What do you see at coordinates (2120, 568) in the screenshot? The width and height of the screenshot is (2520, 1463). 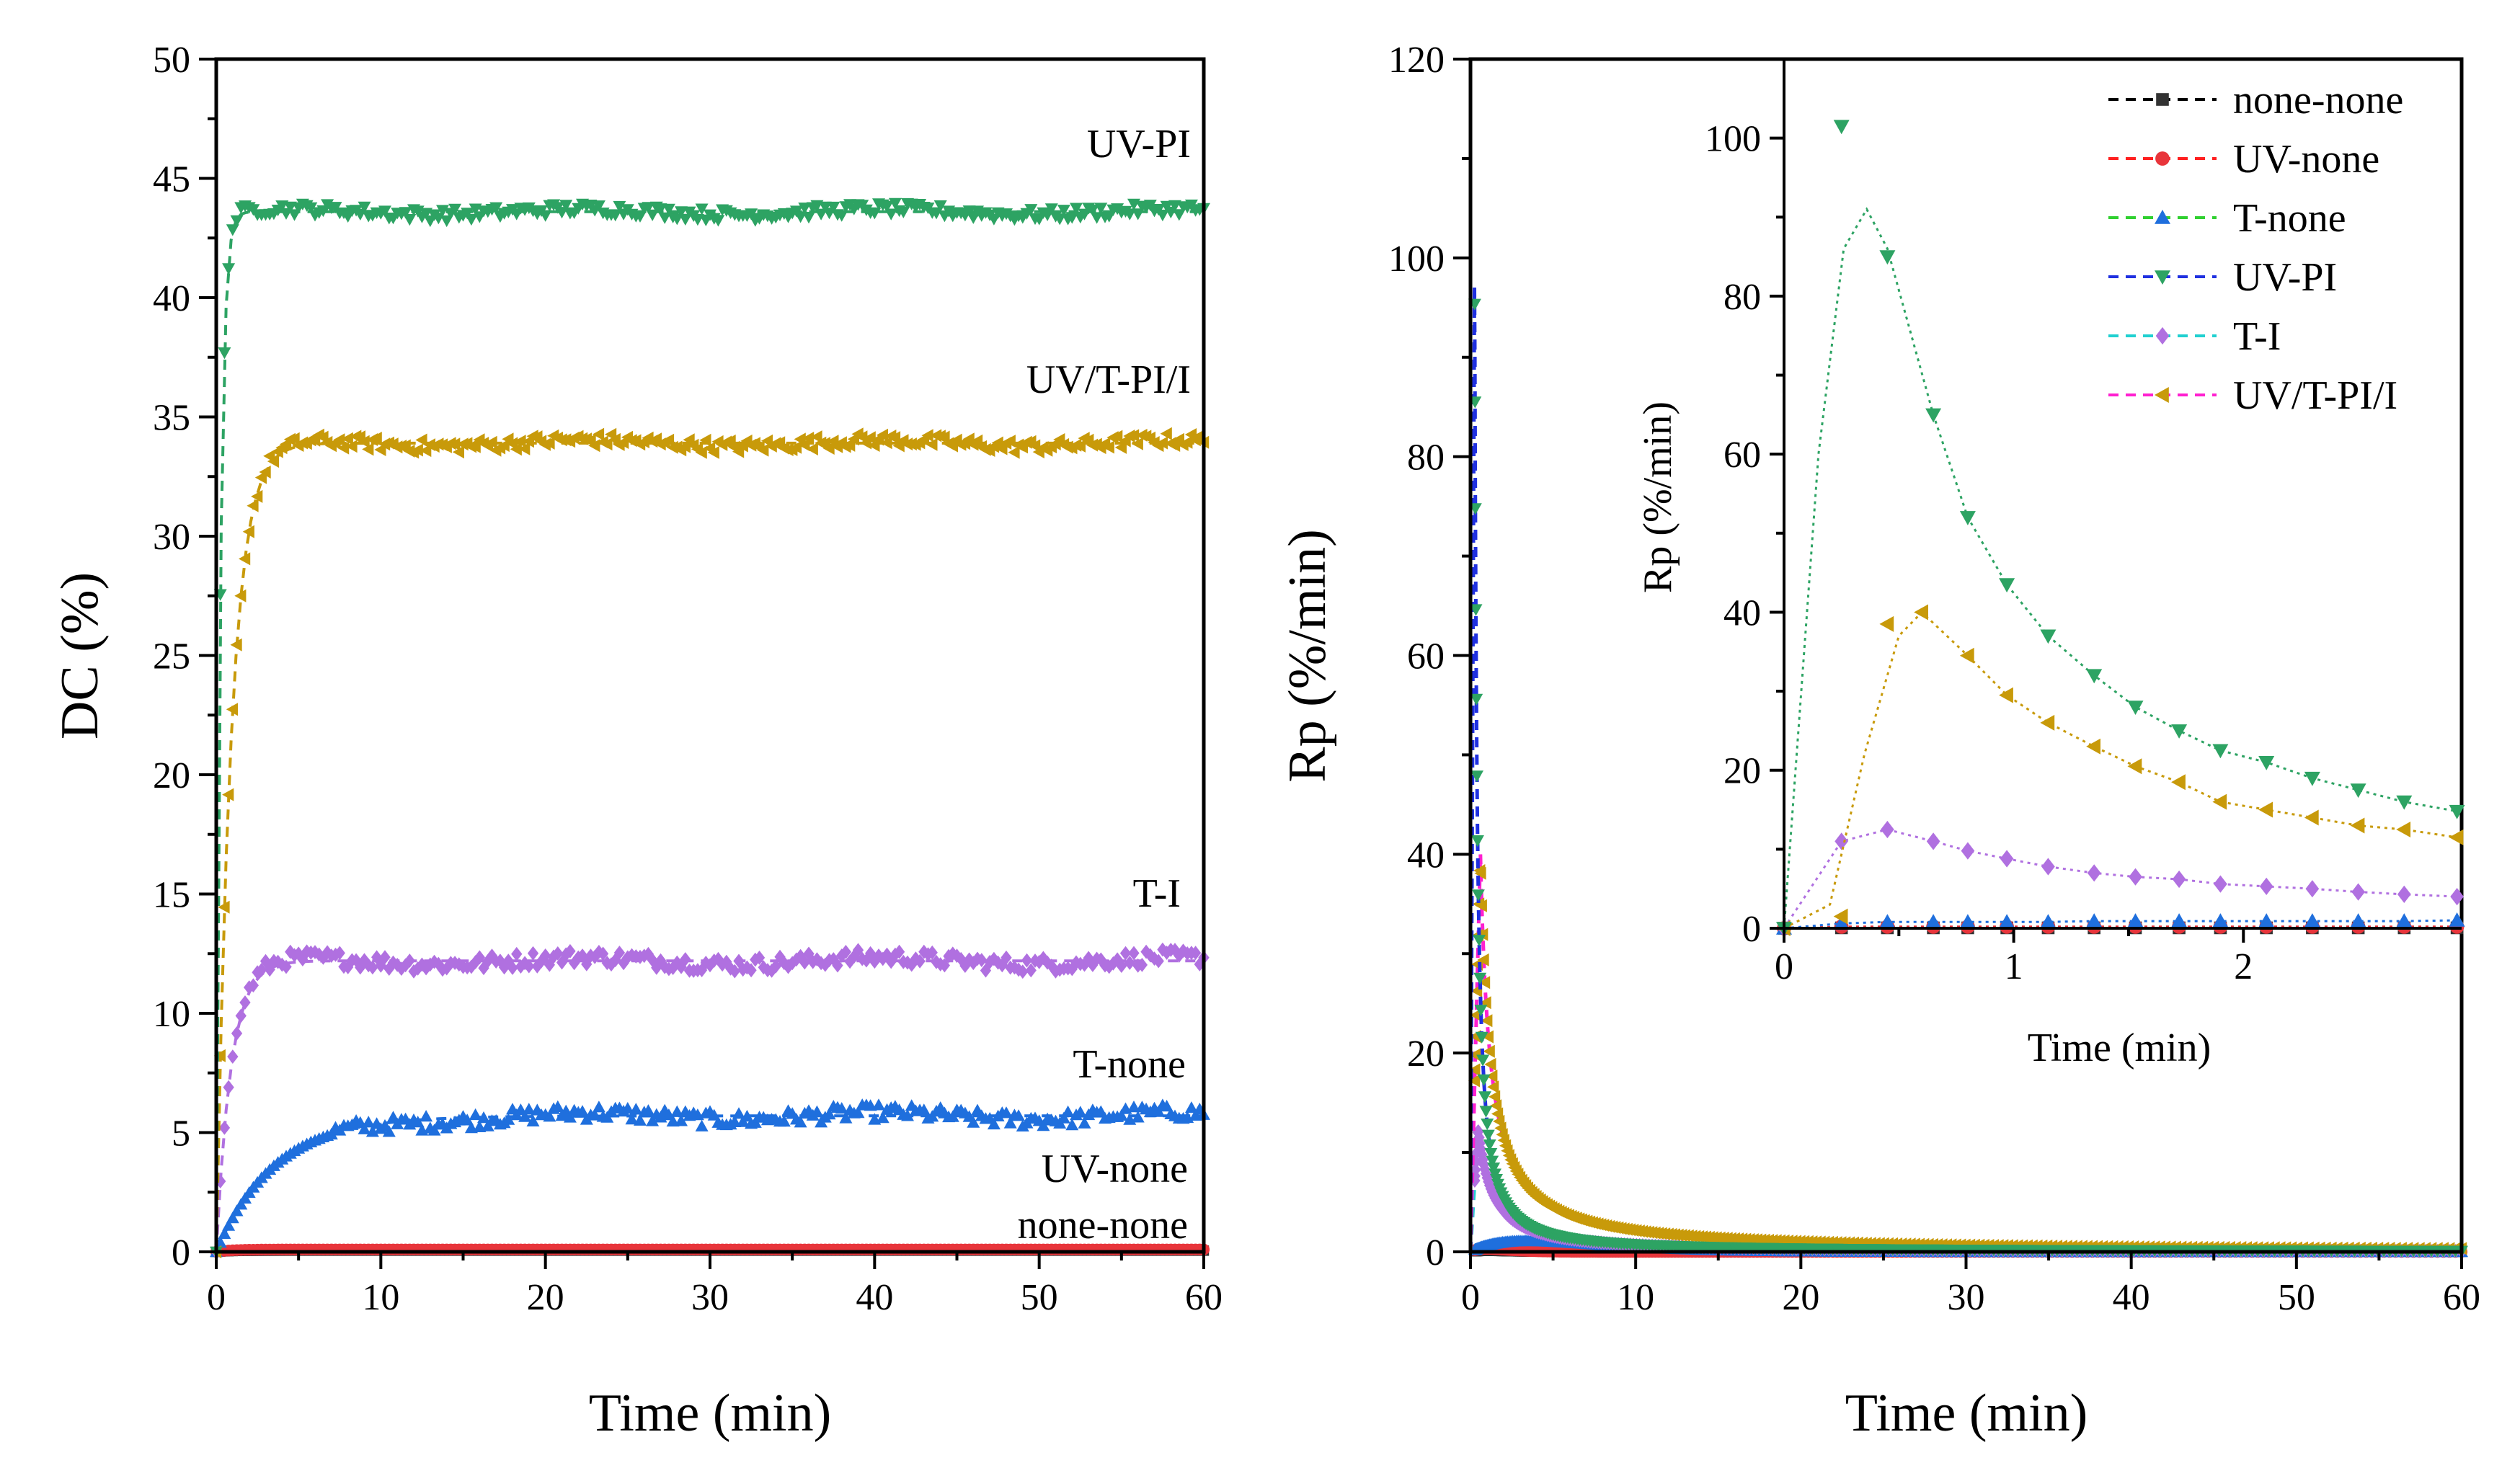 I see `inset-line-uv-pi` at bounding box center [2120, 568].